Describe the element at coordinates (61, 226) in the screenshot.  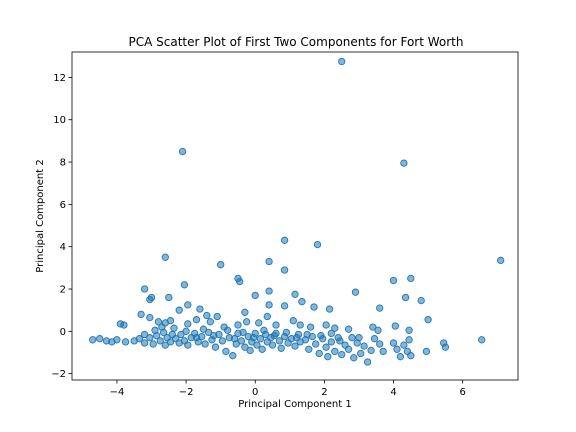
I see `y-axis: −2 0 2 4 6 8 10 12` at that location.